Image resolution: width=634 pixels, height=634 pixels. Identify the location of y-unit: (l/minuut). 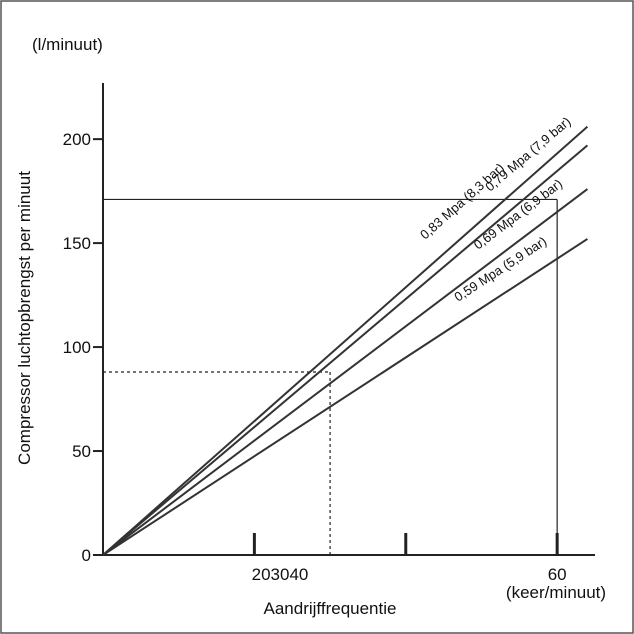
(67, 44).